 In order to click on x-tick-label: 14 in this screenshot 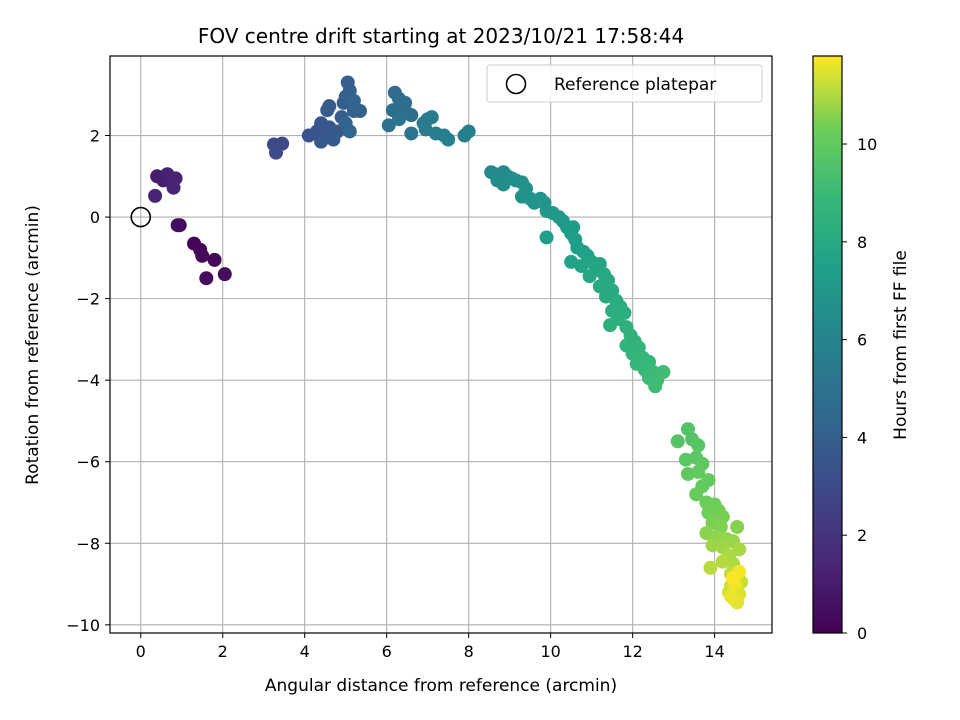, I will do `click(714, 651)`.